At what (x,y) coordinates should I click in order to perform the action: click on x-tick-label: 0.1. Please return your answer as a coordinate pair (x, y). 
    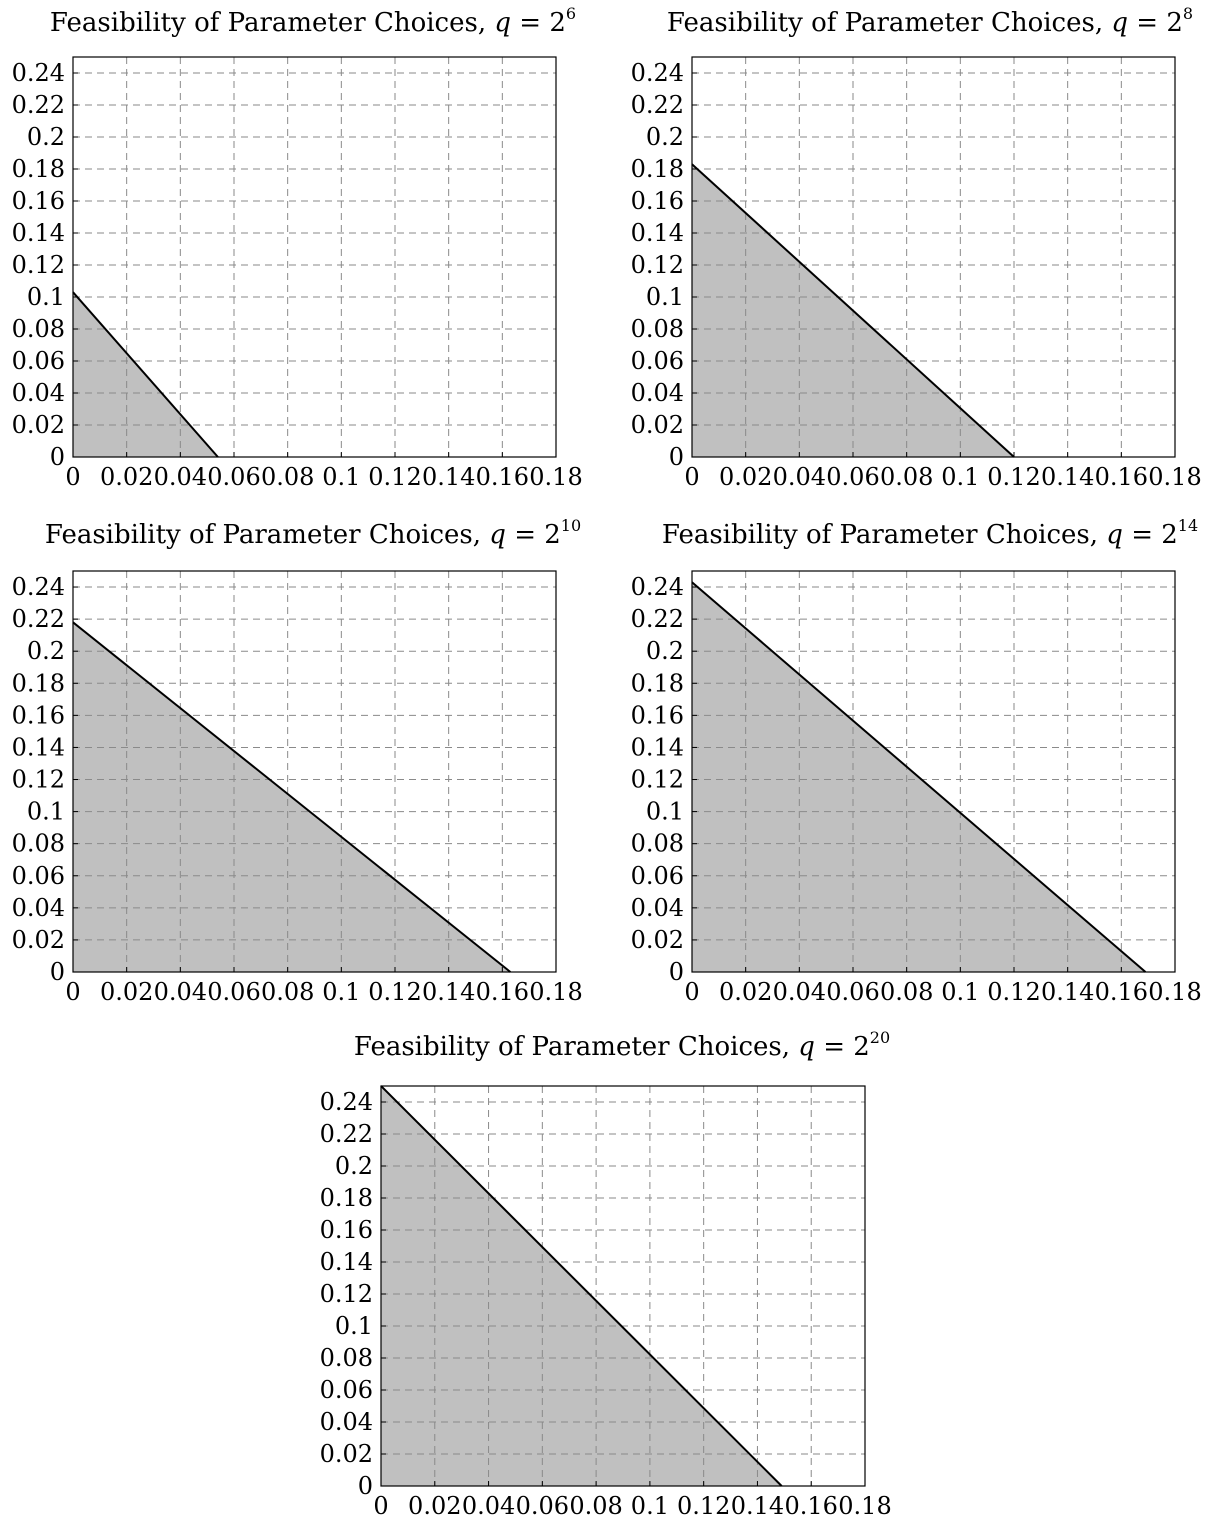
    Looking at the image, I should click on (341, 477).